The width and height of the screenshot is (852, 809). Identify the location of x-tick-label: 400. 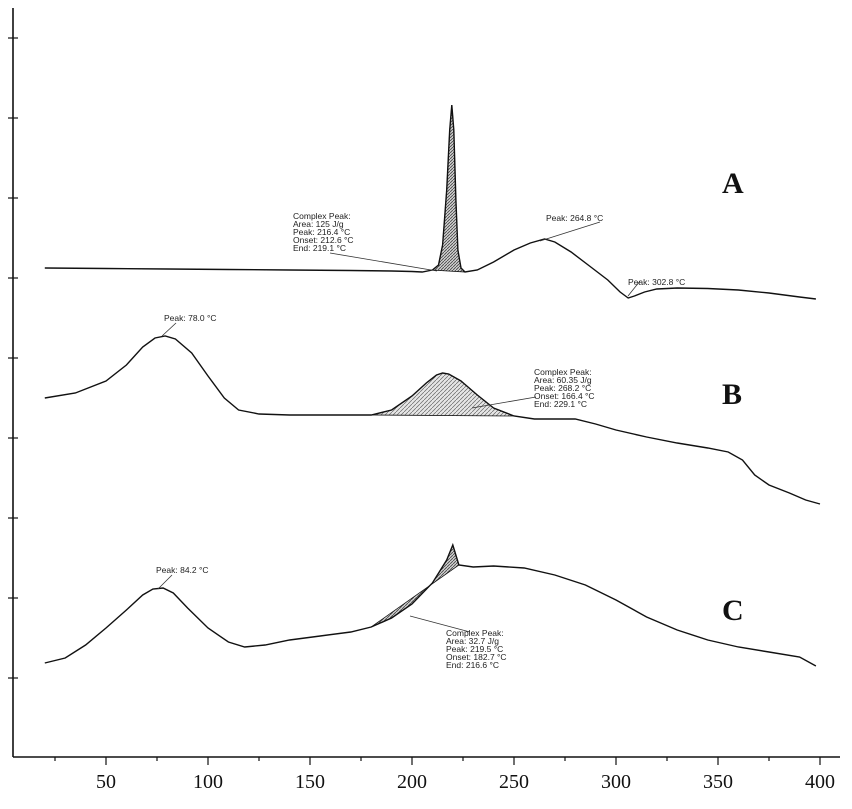
(820, 782).